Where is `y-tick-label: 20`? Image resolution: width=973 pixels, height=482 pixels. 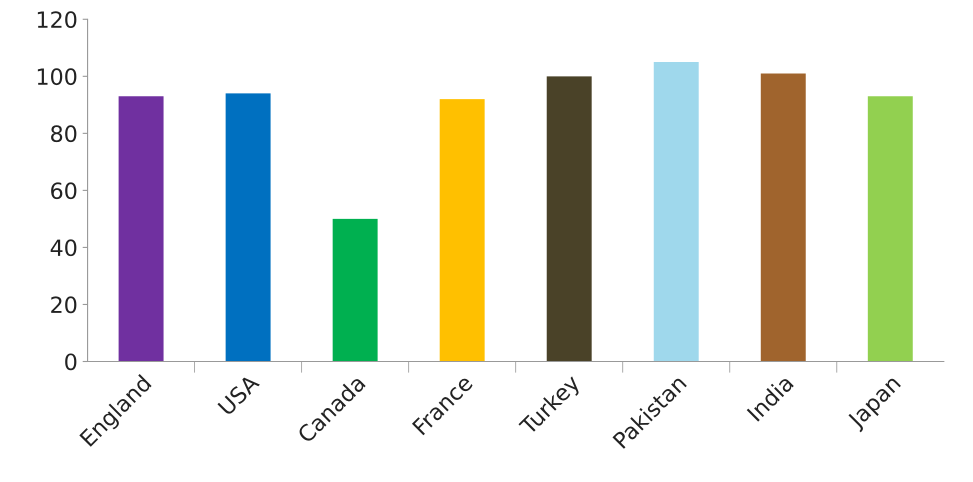
y-tick-label: 20 is located at coordinates (63, 305).